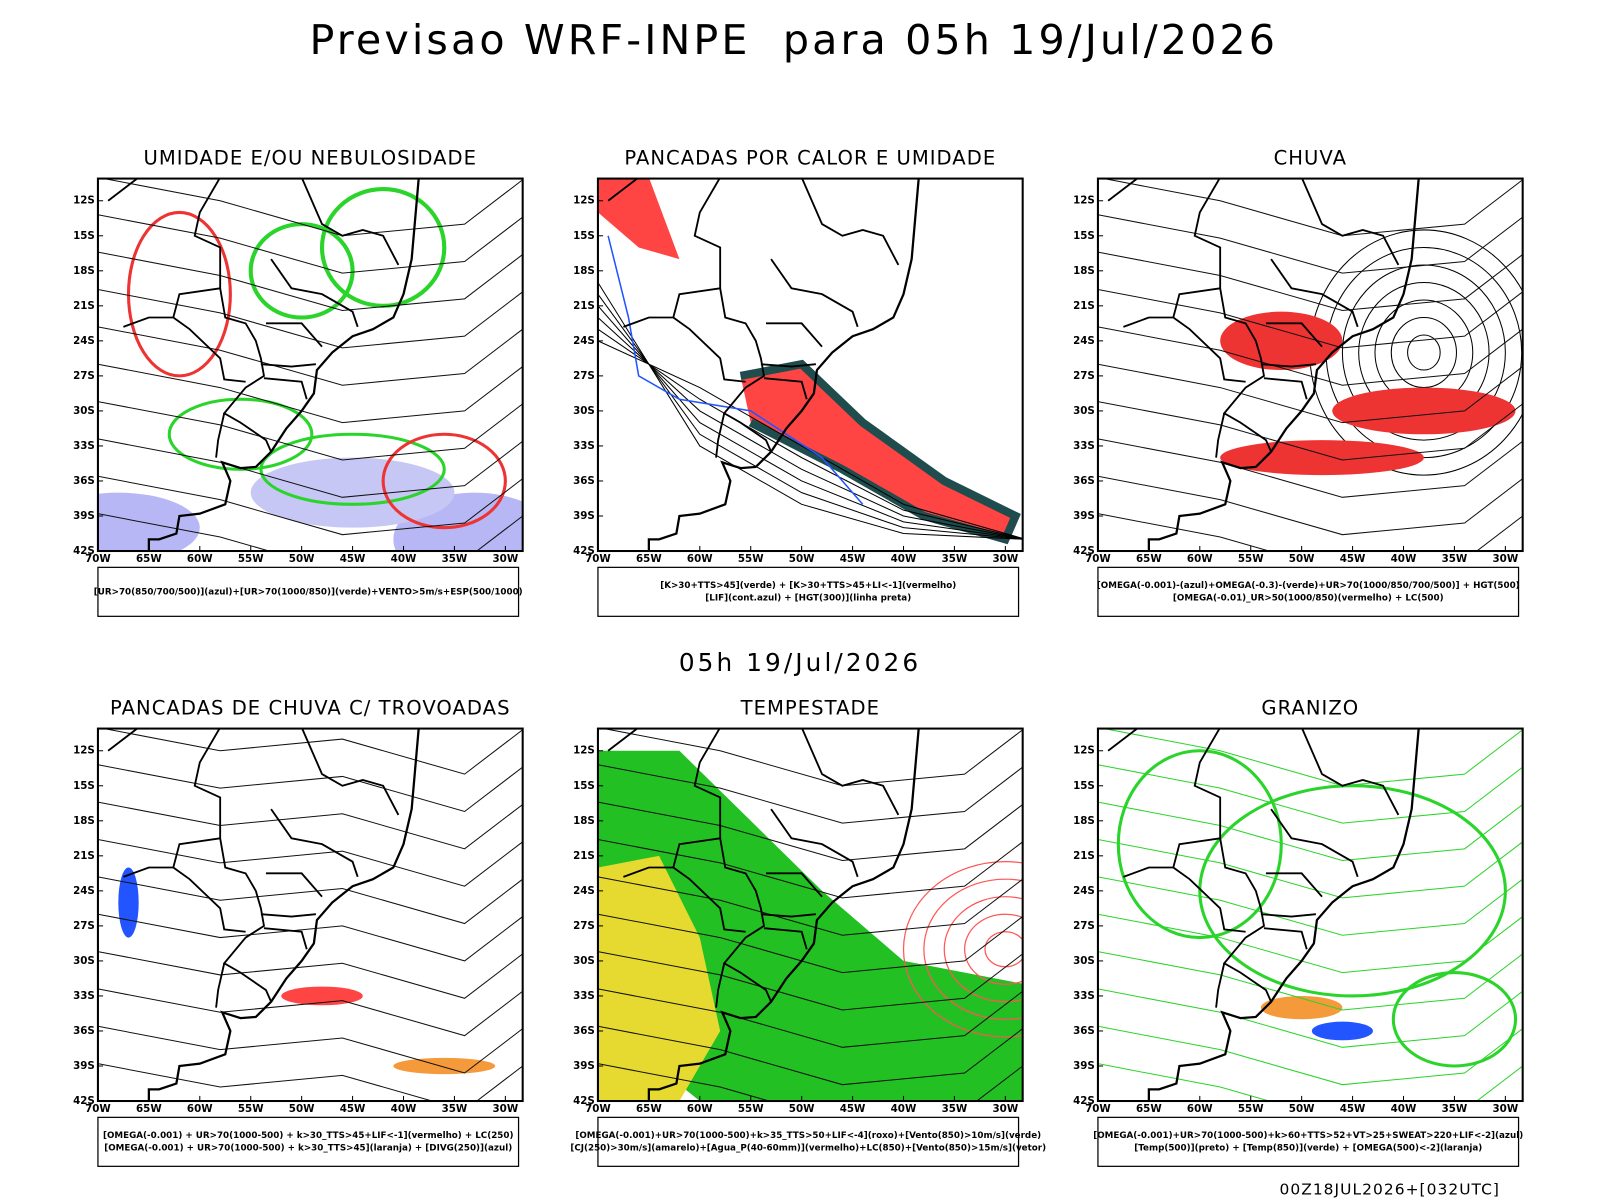  Describe the element at coordinates (1353, 559) in the screenshot. I see `lon-tick-label: 45W` at that location.